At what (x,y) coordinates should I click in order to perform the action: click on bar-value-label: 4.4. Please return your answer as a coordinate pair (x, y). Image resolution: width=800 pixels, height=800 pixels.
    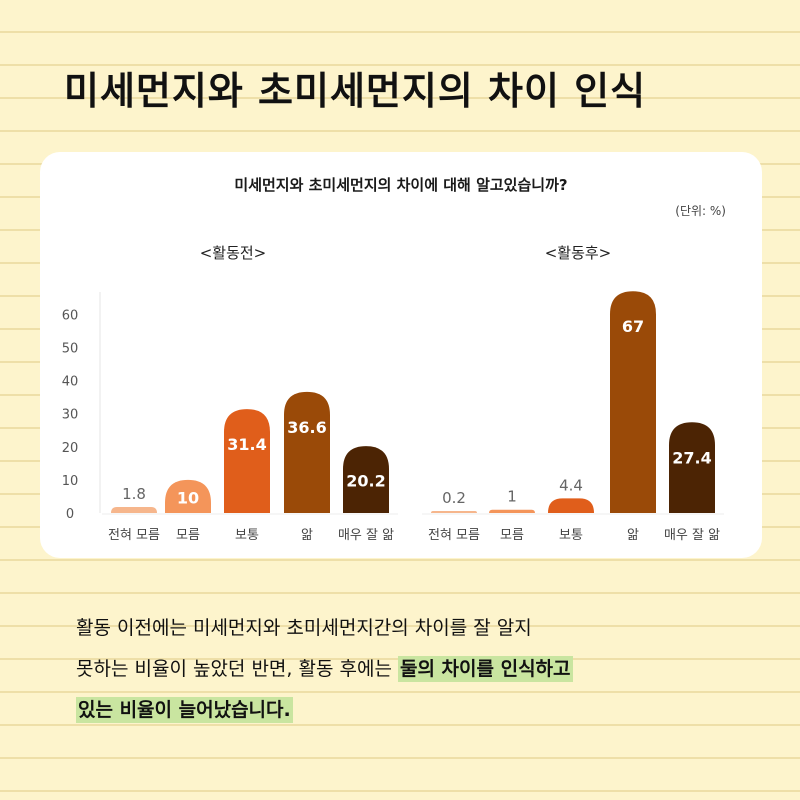
    Looking at the image, I should click on (571, 485).